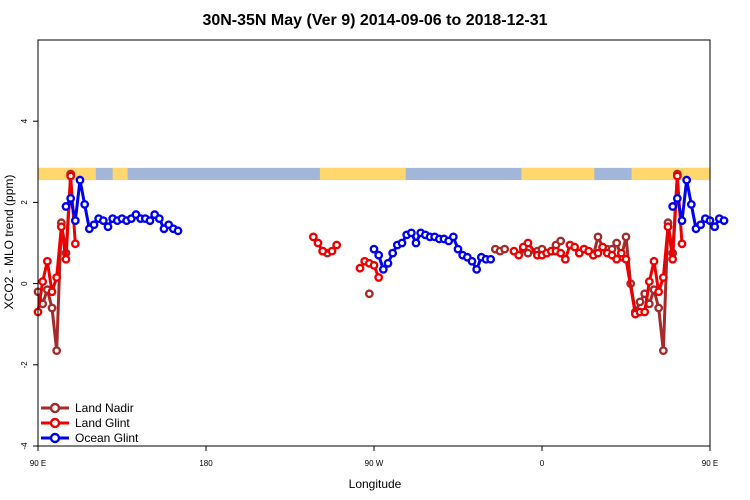 The width and height of the screenshot is (750, 500). I want to click on legend-label-2: Ocean Glint, so click(107, 438).